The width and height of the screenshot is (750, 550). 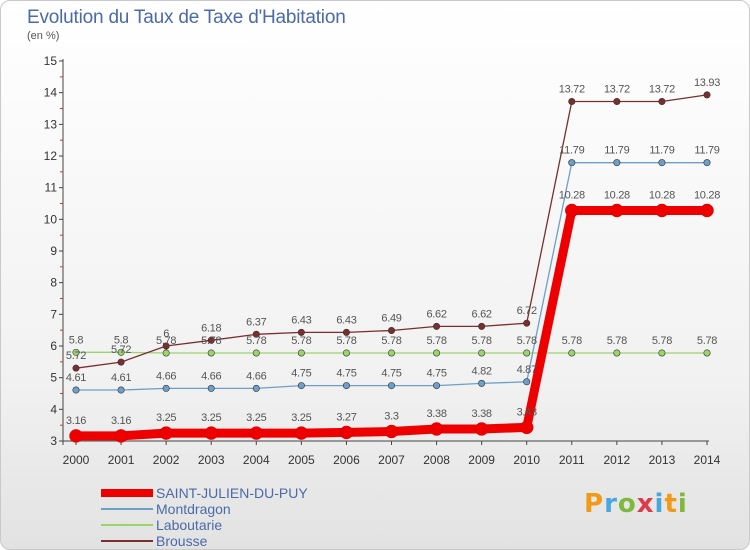 What do you see at coordinates (436, 414) in the screenshot?
I see `data-label: 3.38` at bounding box center [436, 414].